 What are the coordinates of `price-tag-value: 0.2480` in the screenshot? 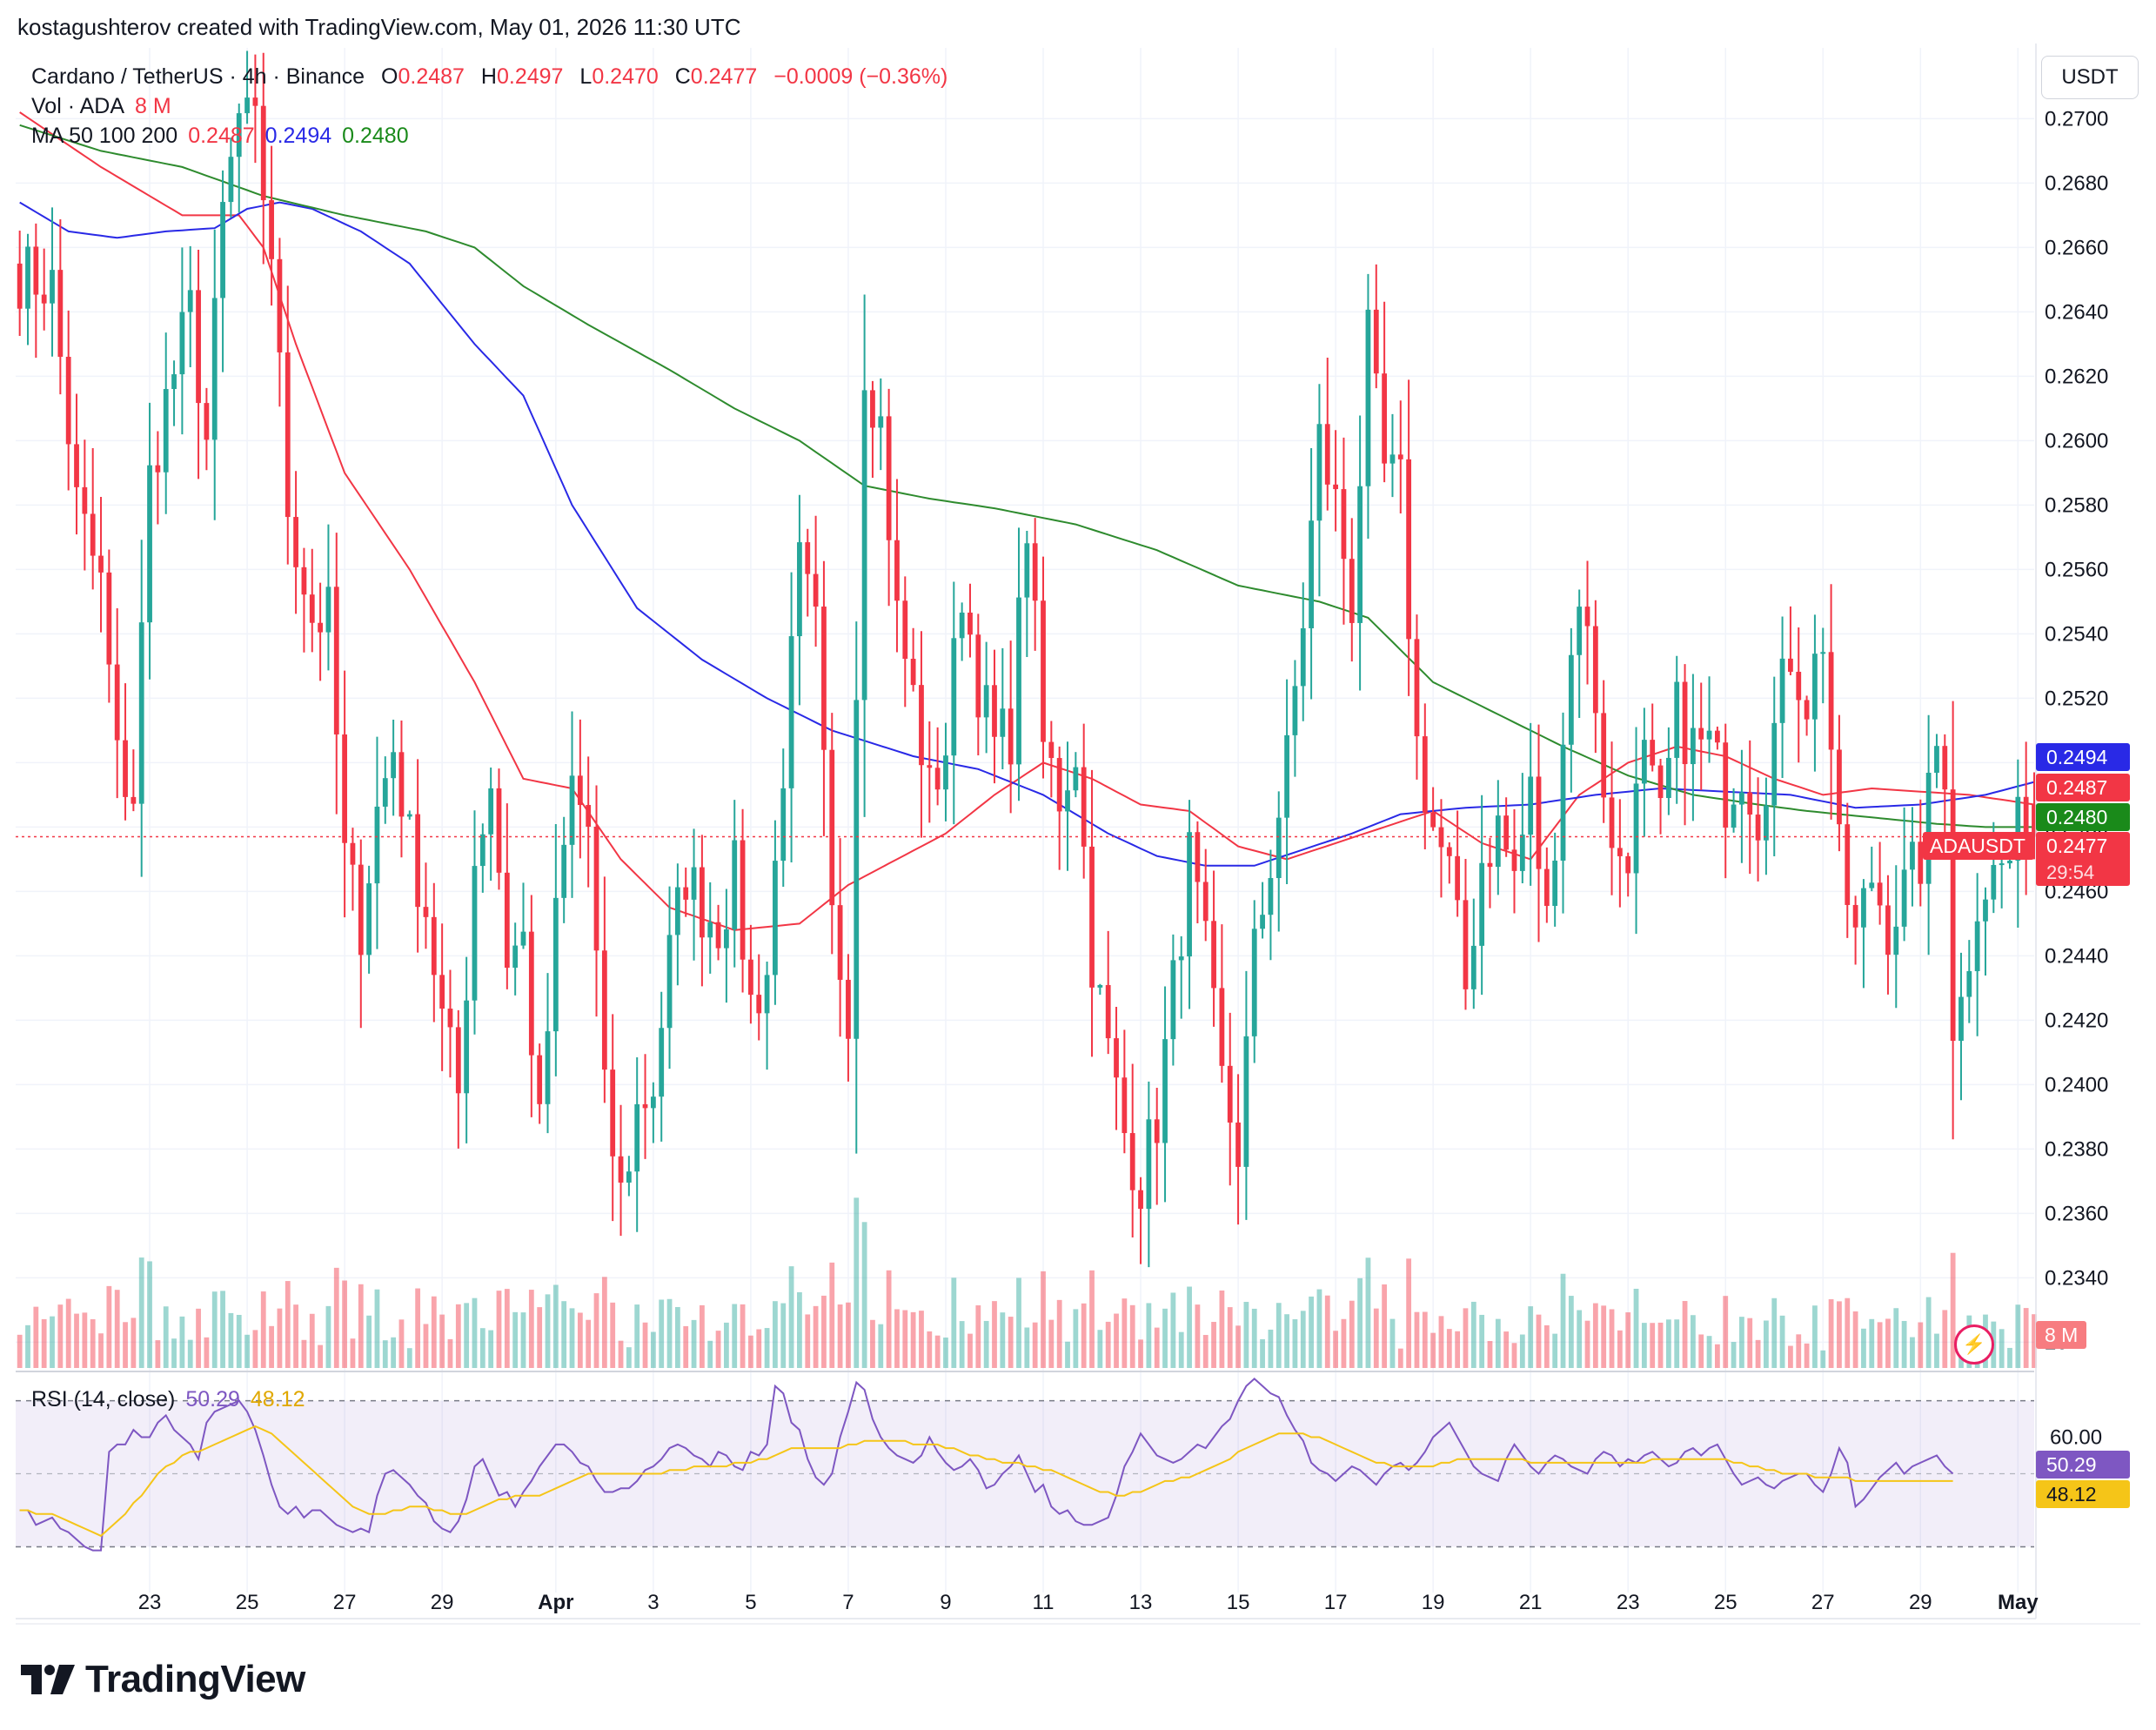 It's located at (2076, 817).